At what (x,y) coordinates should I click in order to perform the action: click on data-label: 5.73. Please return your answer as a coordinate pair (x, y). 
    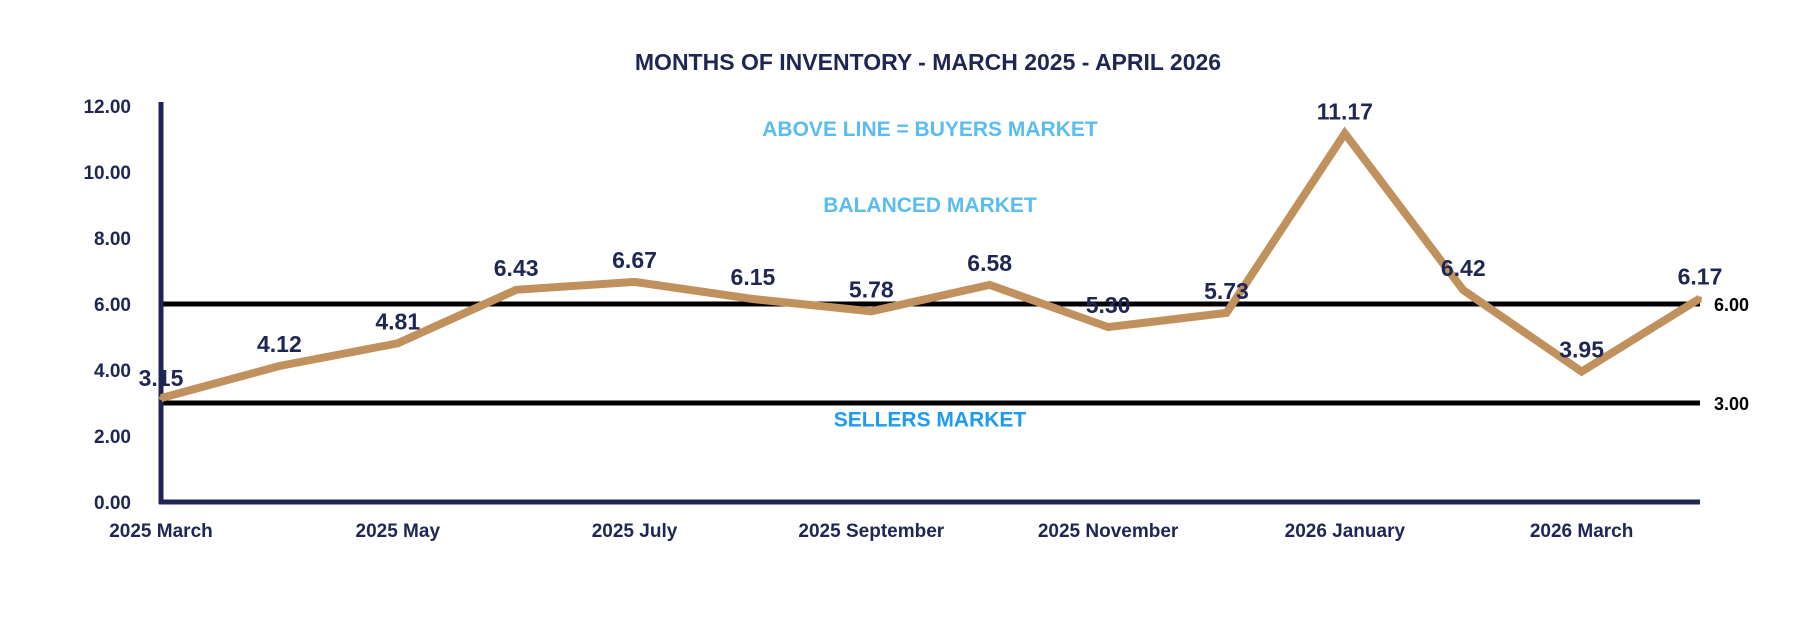
    Looking at the image, I should click on (1226, 291).